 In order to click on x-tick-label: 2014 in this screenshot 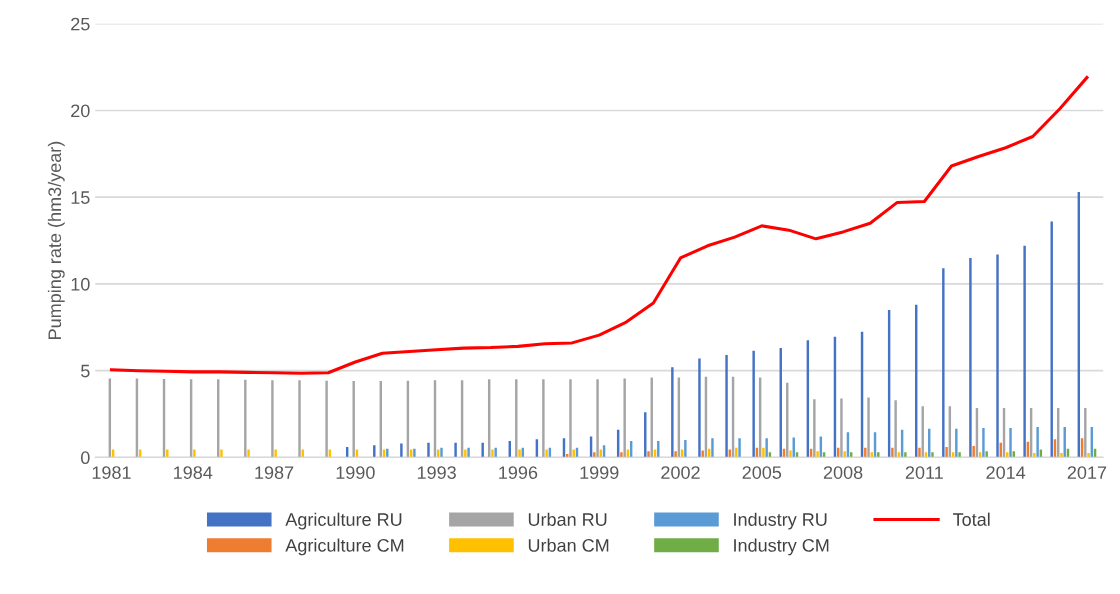, I will do `click(1006, 472)`.